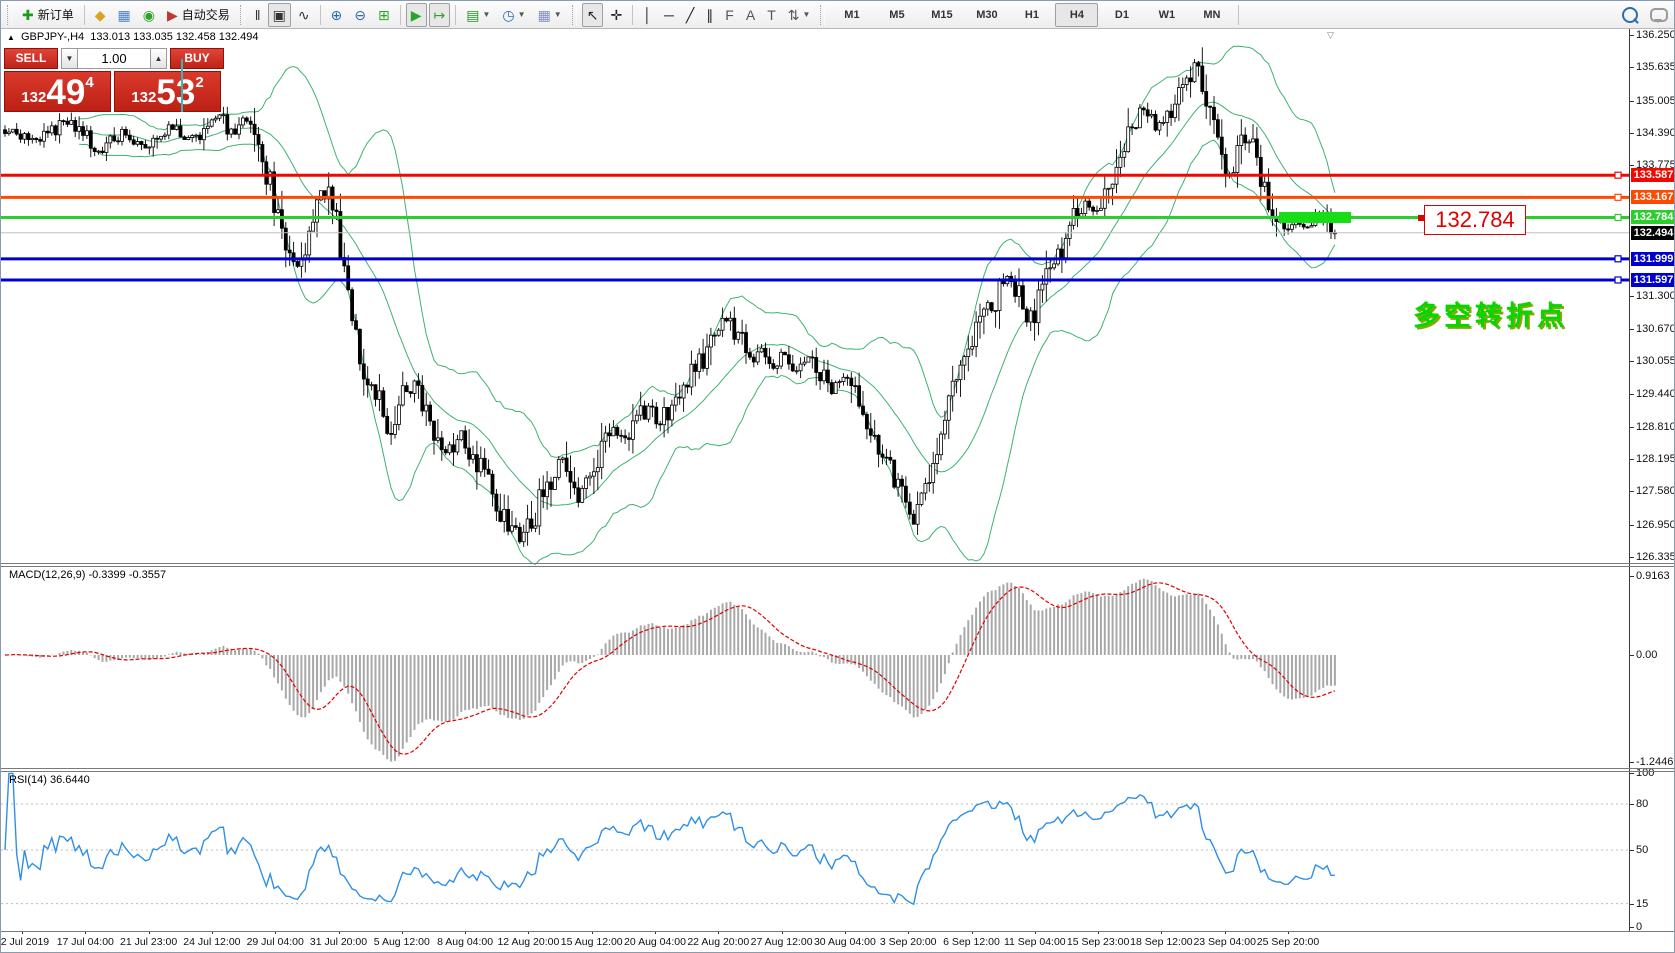 The image size is (1675, 953). Describe the element at coordinates (897, 14) in the screenshot. I see `timeframe-m5-button: M5` at that location.